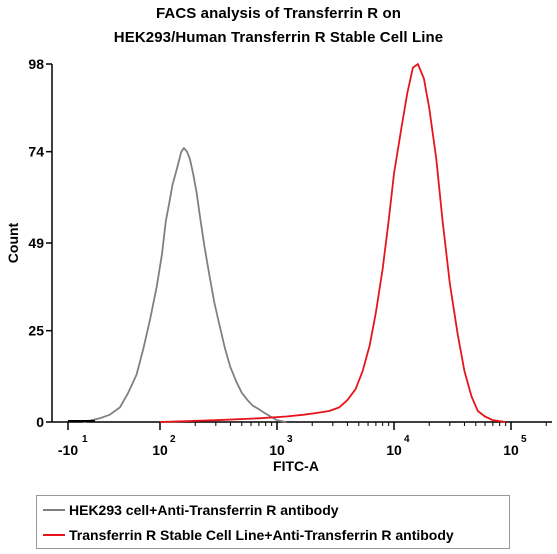 The image size is (557, 554). Describe the element at coordinates (511, 450) in the screenshot. I see `x-tick-label-4: 10` at that location.